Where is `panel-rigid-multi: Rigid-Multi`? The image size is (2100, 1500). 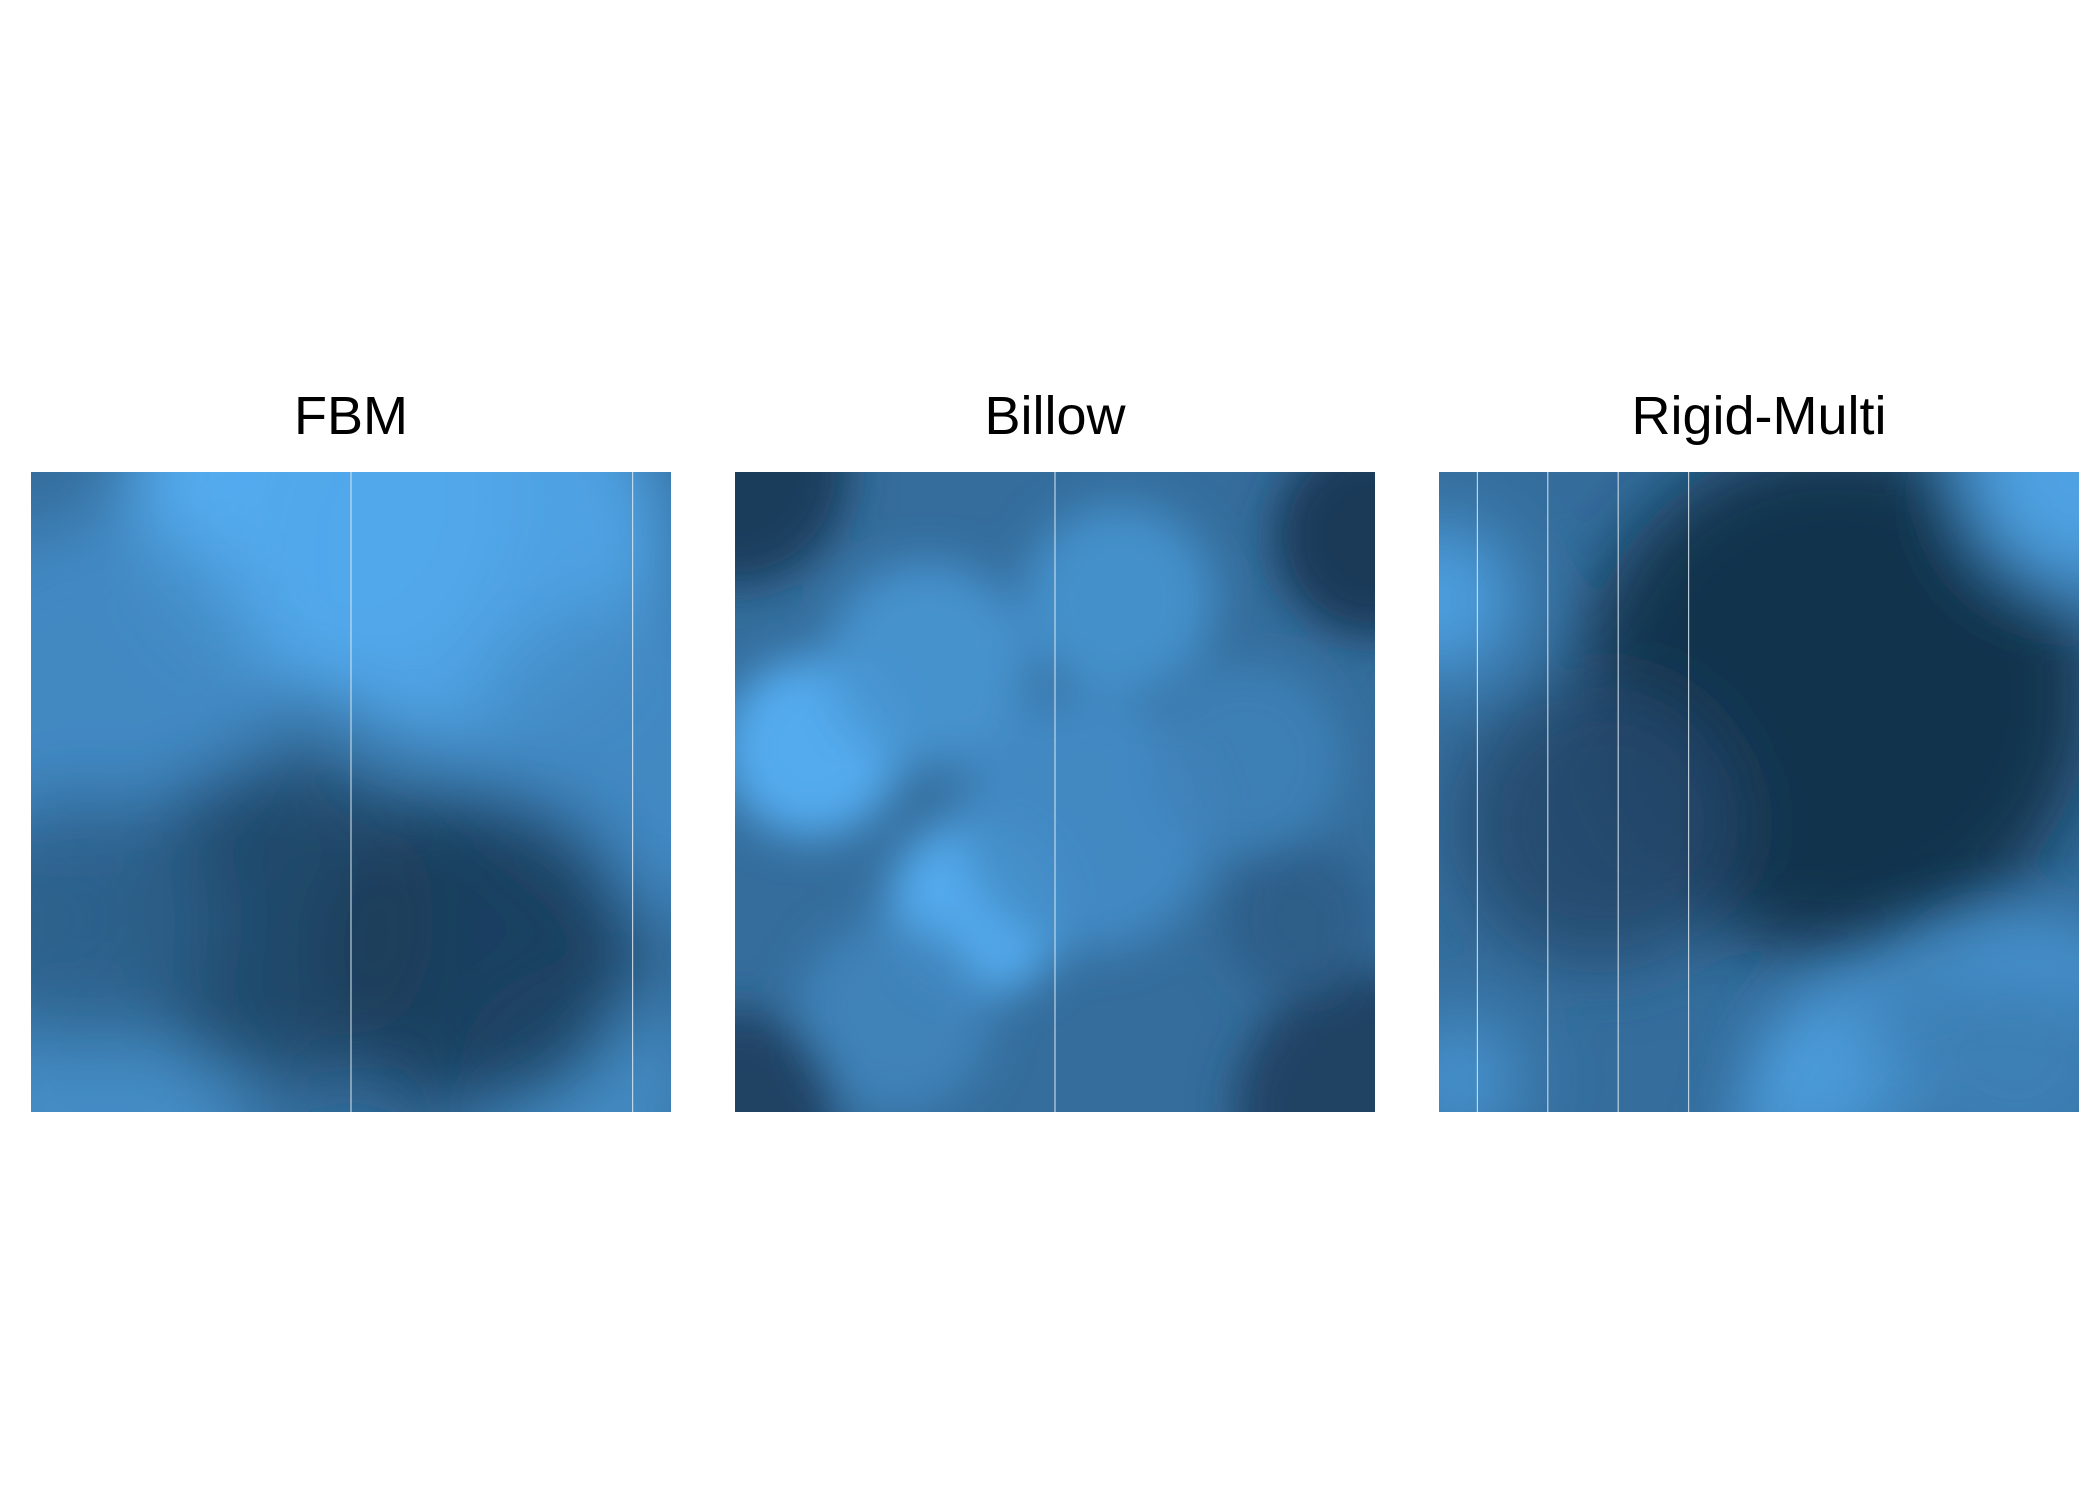 panel-rigid-multi: Rigid-Multi is located at coordinates (1759, 749).